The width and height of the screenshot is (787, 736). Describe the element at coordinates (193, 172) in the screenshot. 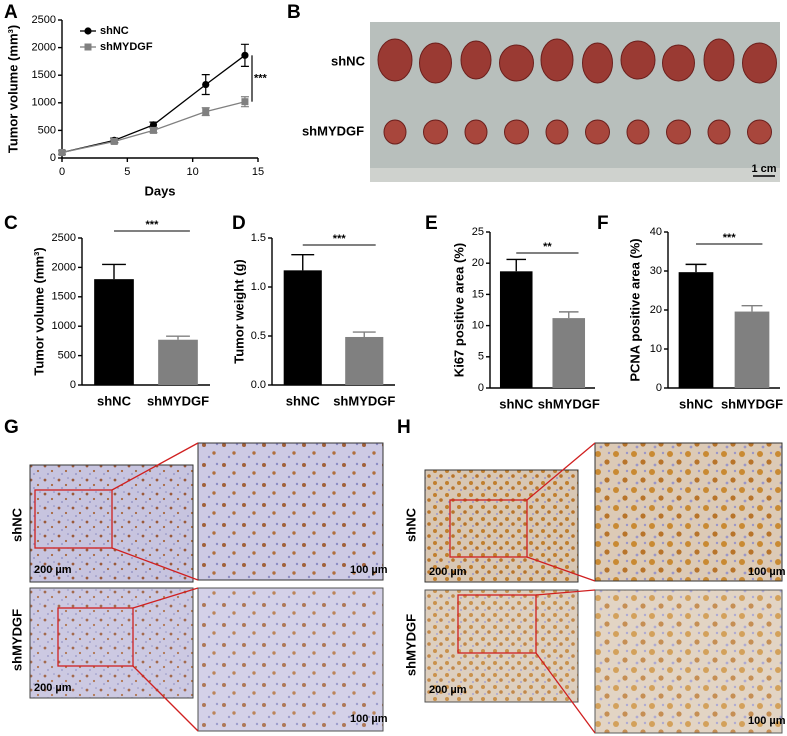

I see `x-tick-label: 10` at that location.